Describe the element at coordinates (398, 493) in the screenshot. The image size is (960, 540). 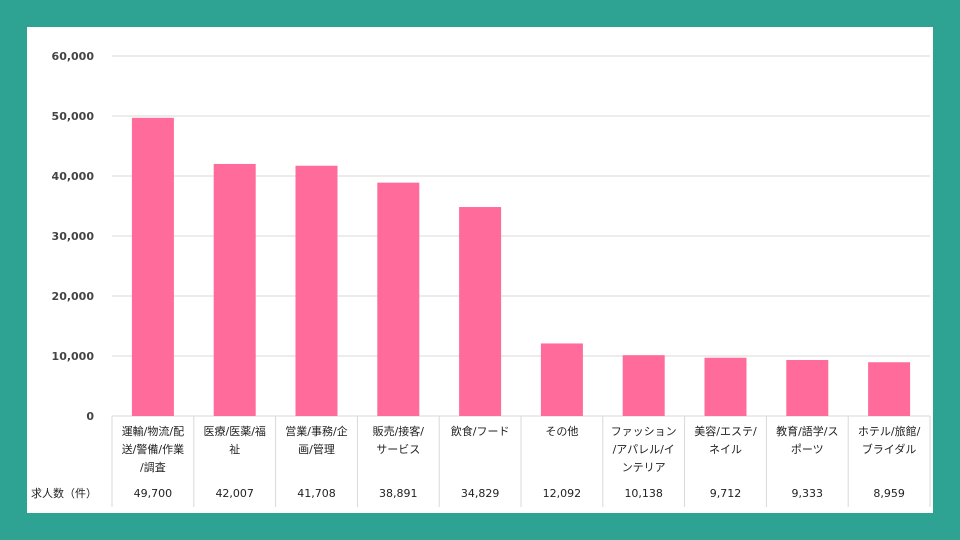
I see `data-table-value: 38,891` at that location.